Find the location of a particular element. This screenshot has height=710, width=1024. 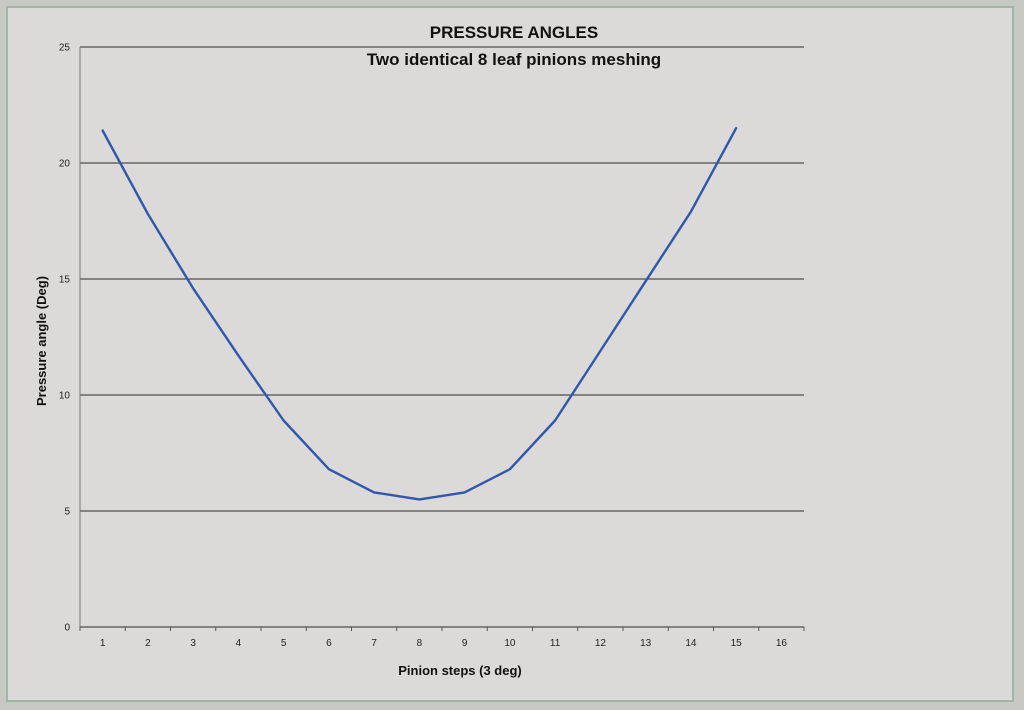

x-tick-label: 10 is located at coordinates (510, 643).